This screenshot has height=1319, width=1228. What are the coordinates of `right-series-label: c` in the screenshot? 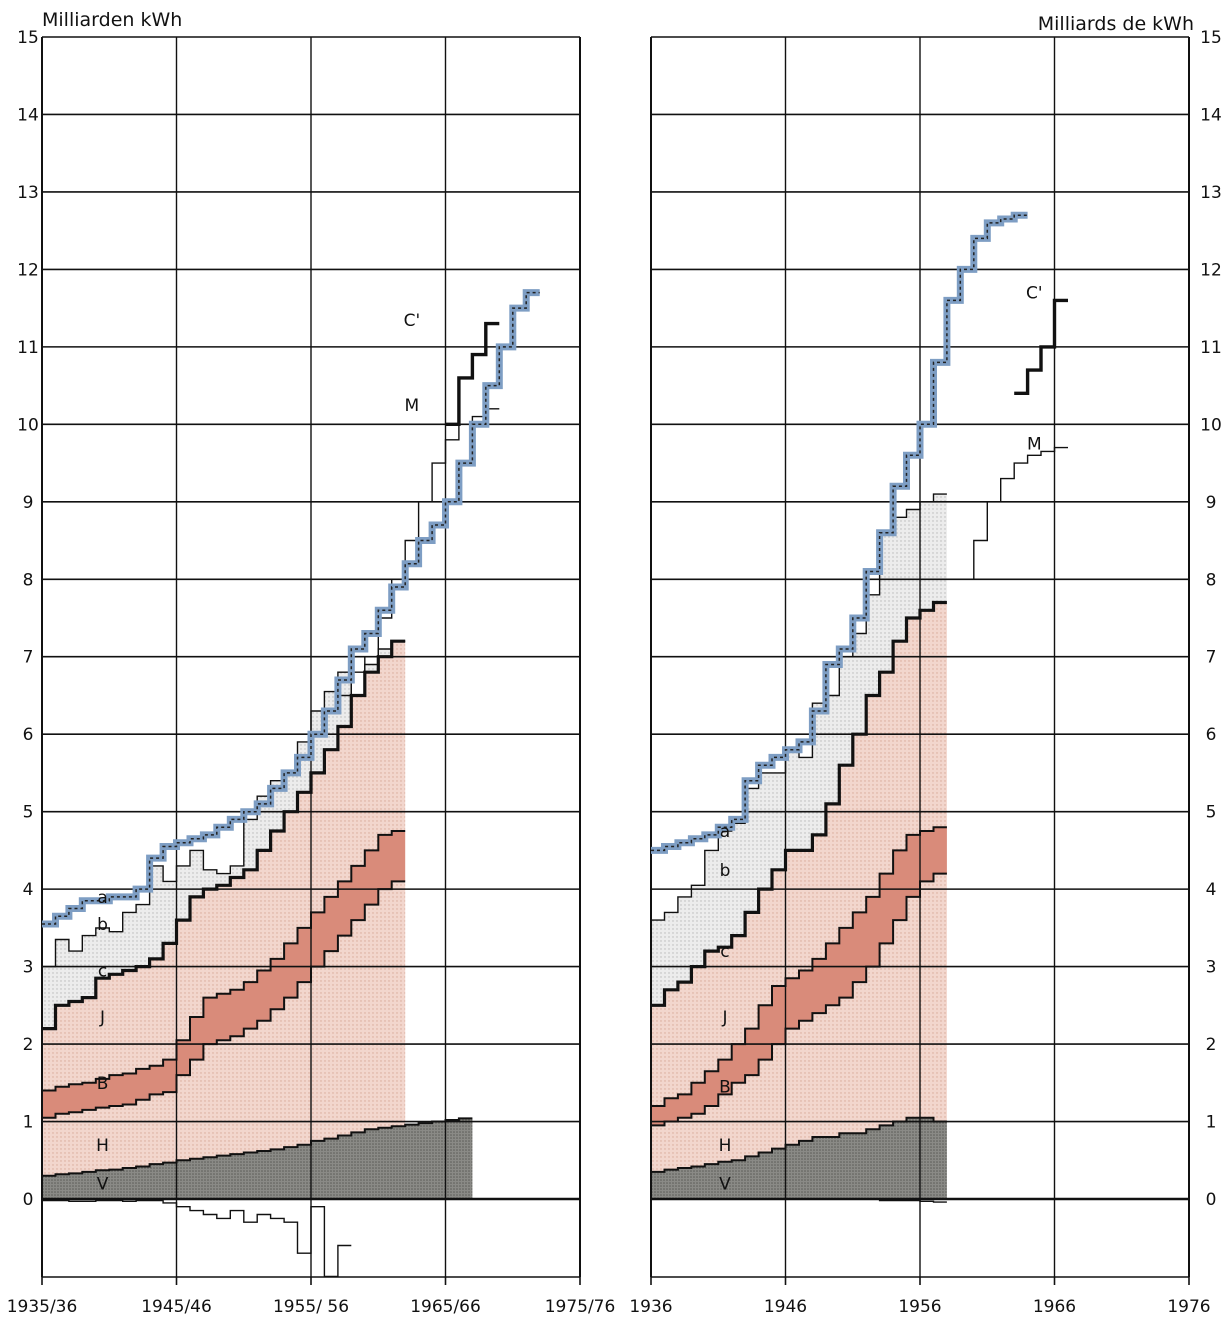 It's located at (724, 952).